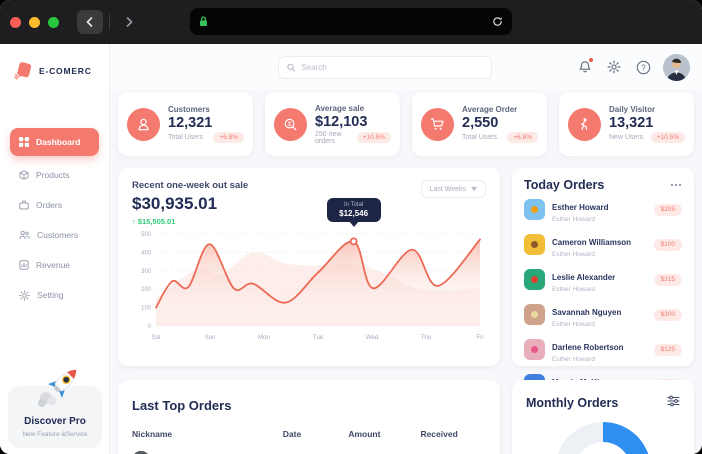  Describe the element at coordinates (189, 109) in the screenshot. I see `stat-label: Customers` at that location.